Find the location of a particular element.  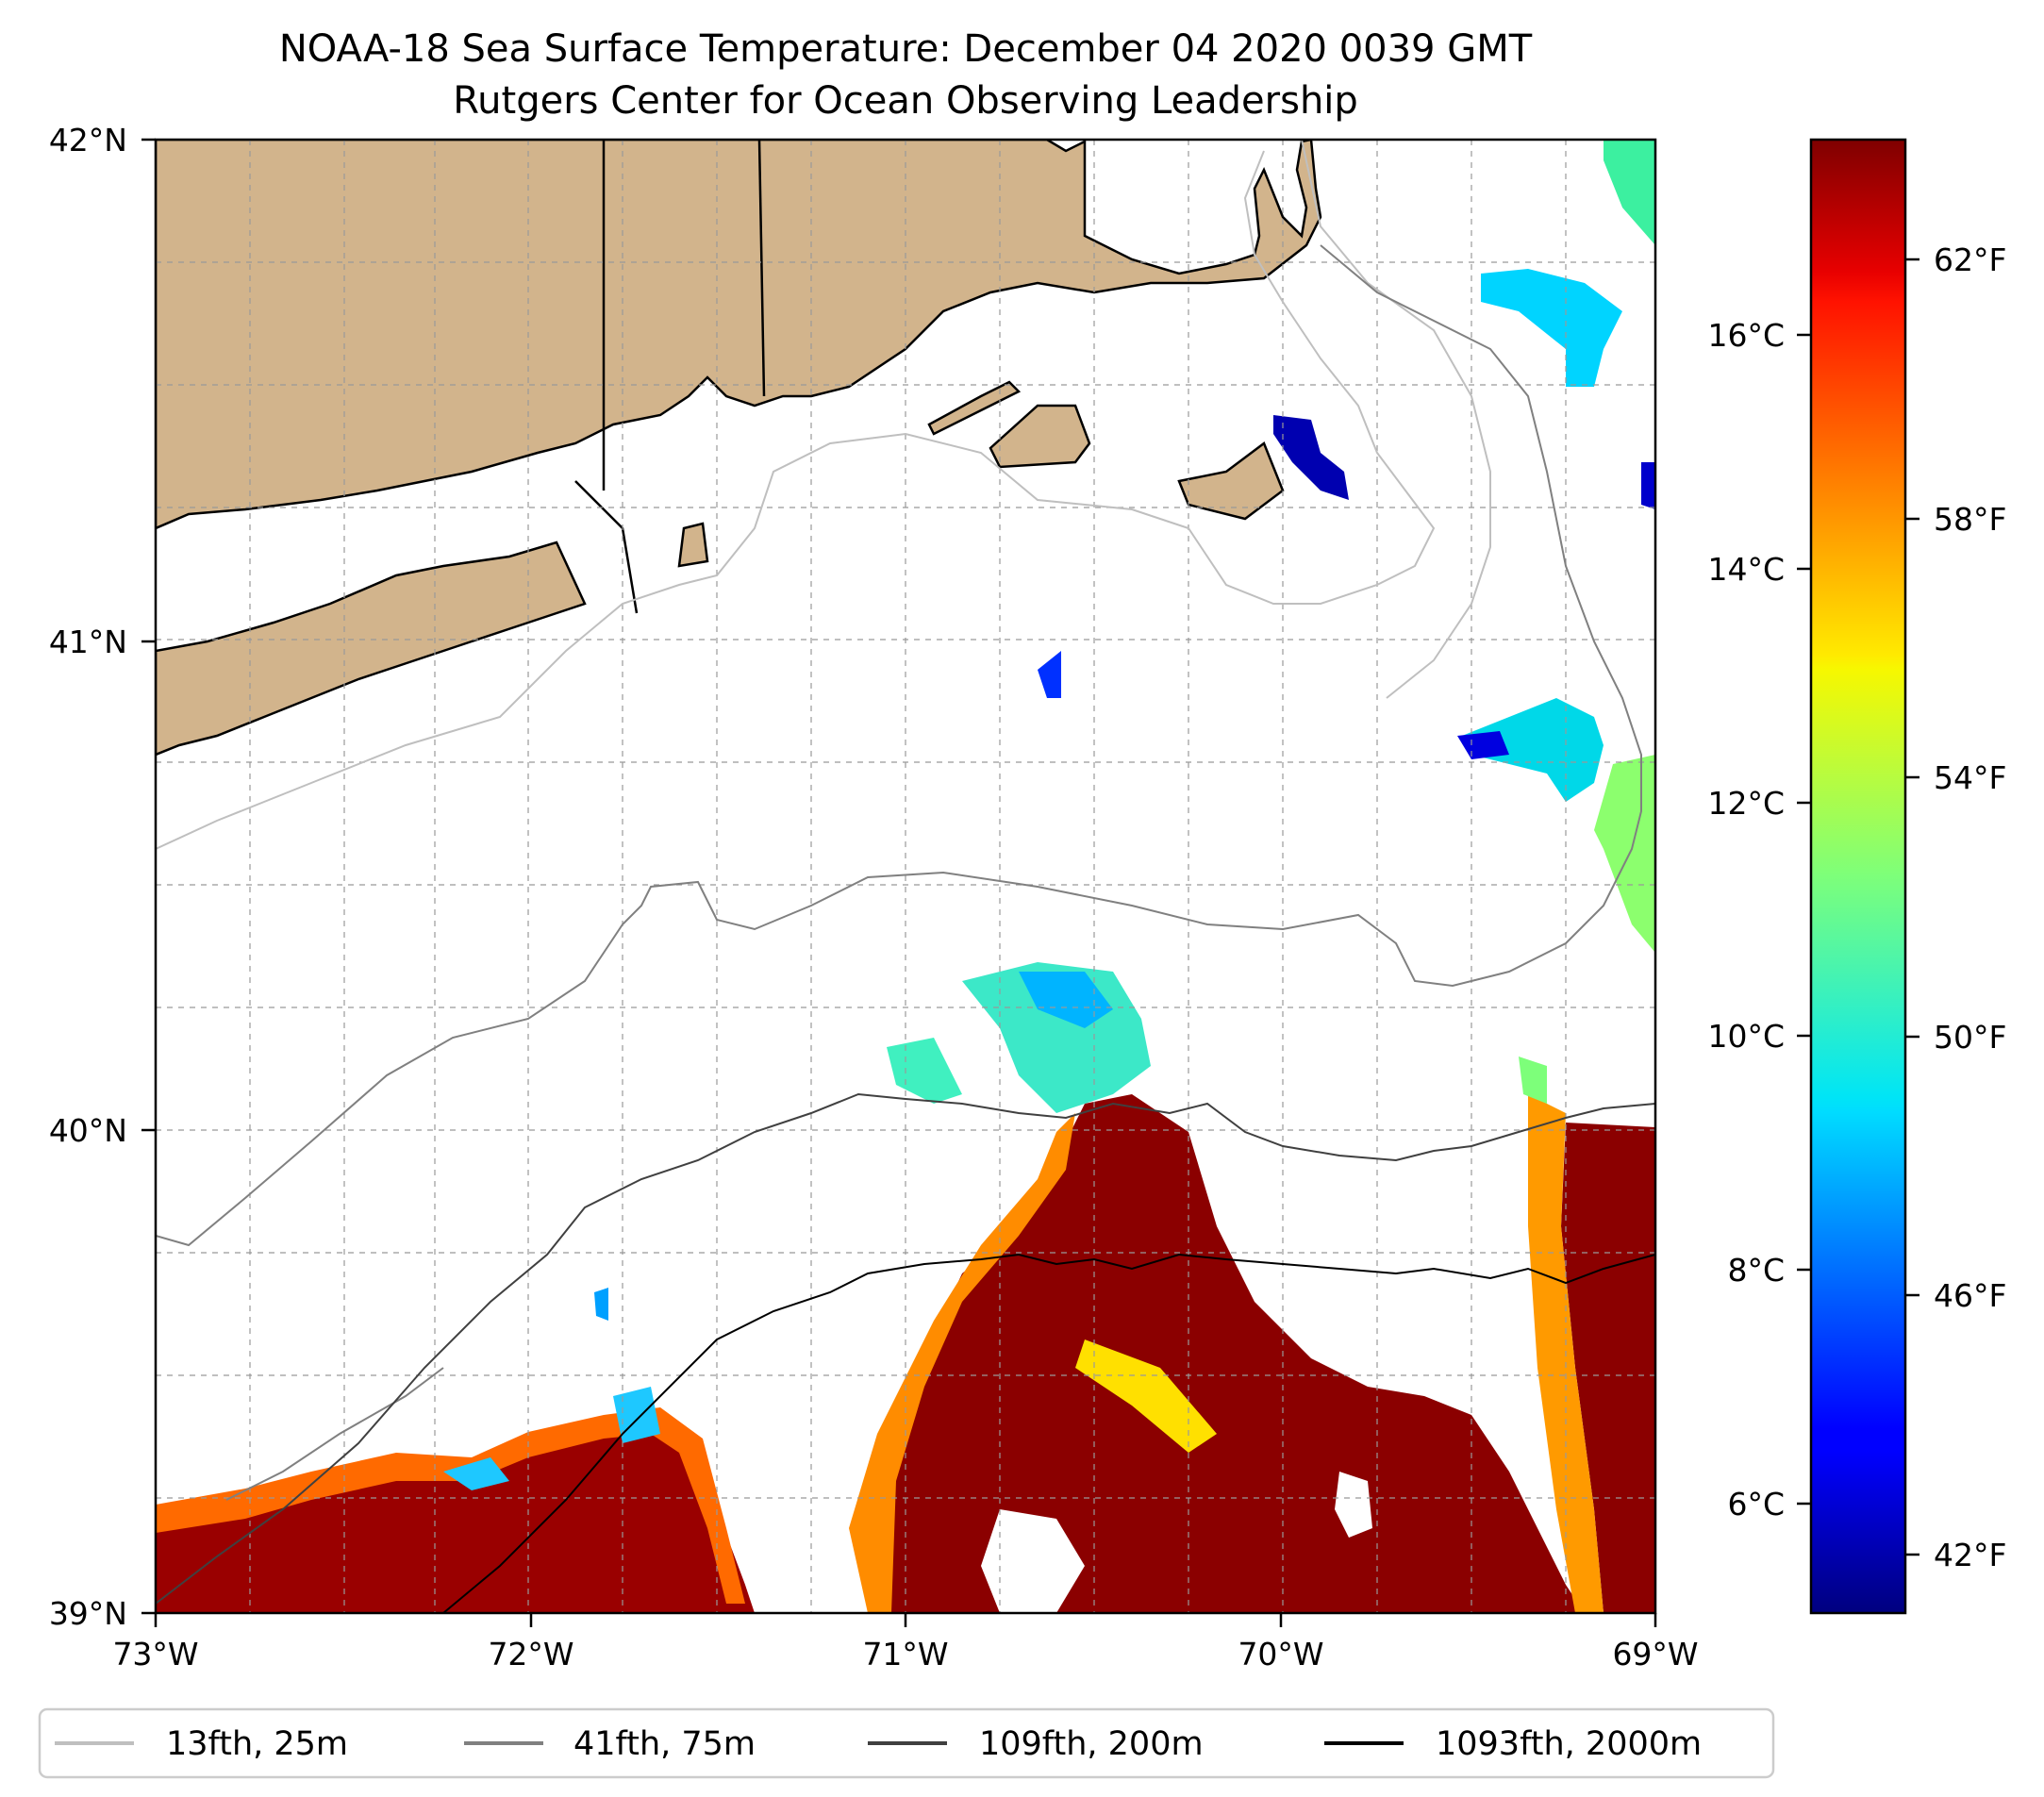

celsius-label-8: 8°C is located at coordinates (1756, 1270).